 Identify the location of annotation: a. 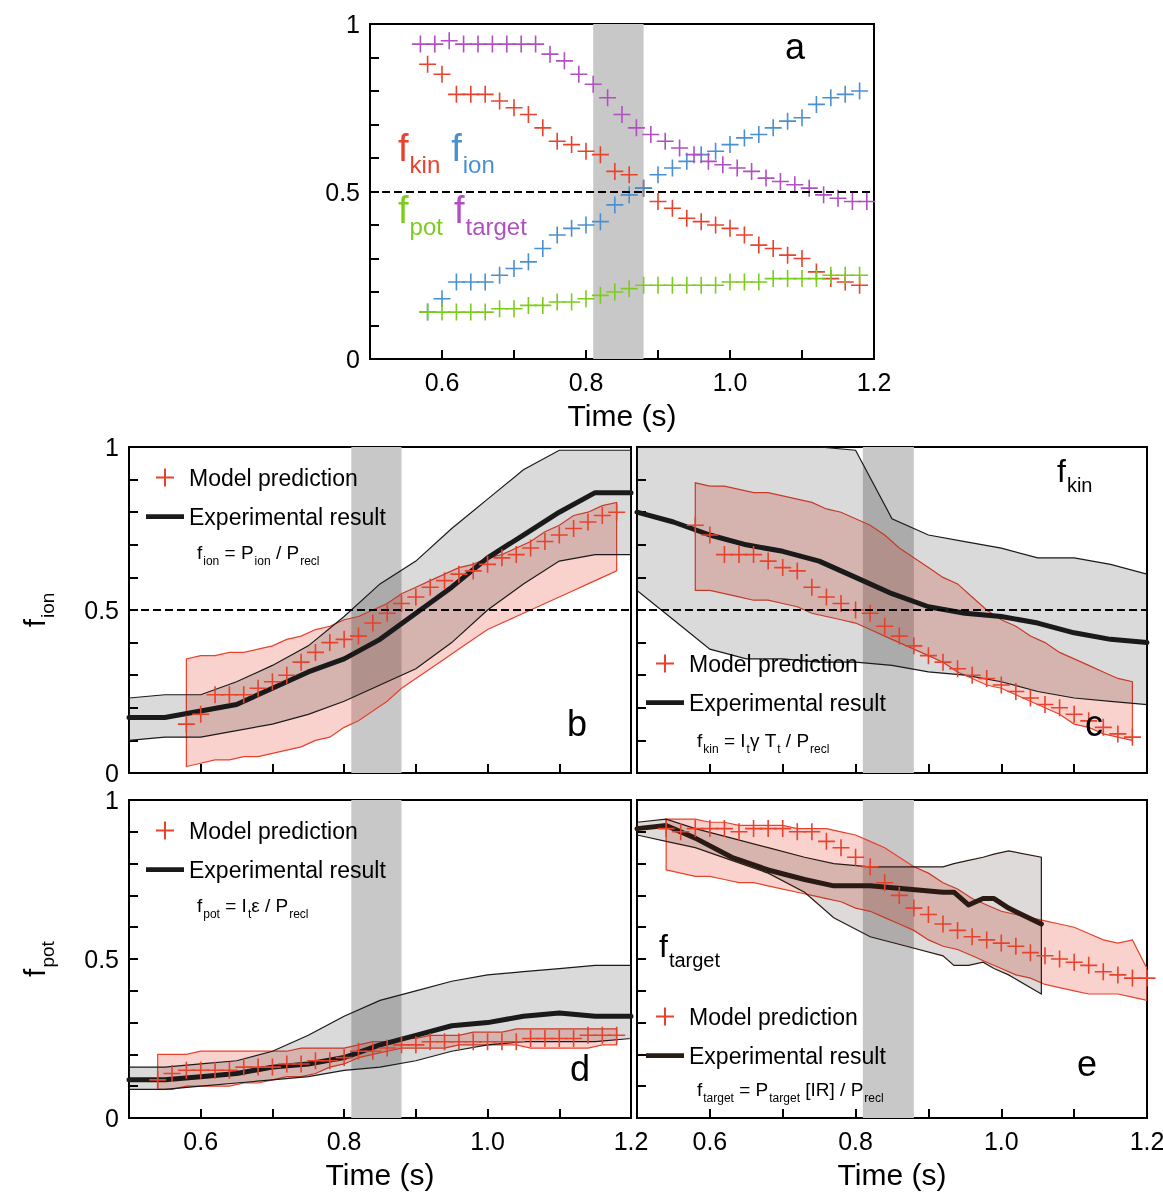
(795, 46).